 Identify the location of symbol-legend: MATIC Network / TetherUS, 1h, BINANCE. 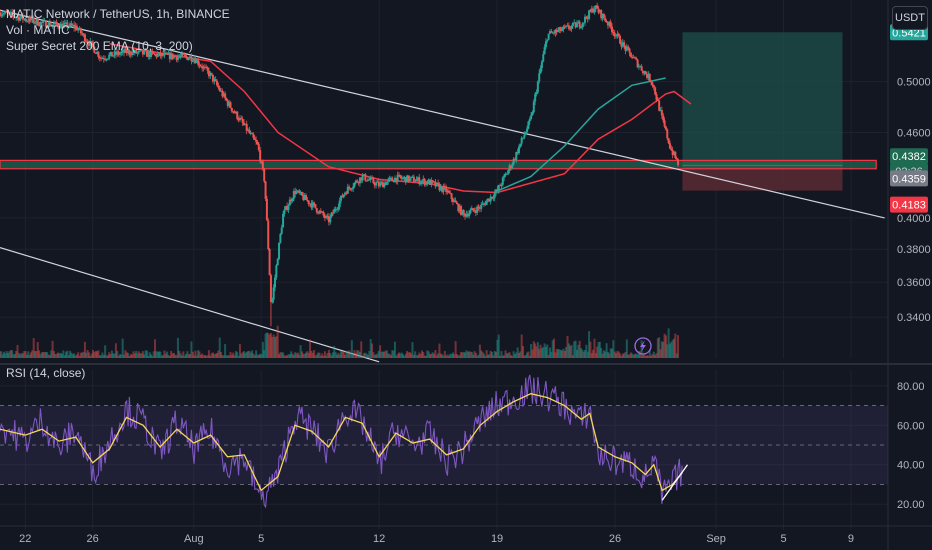
(118, 14).